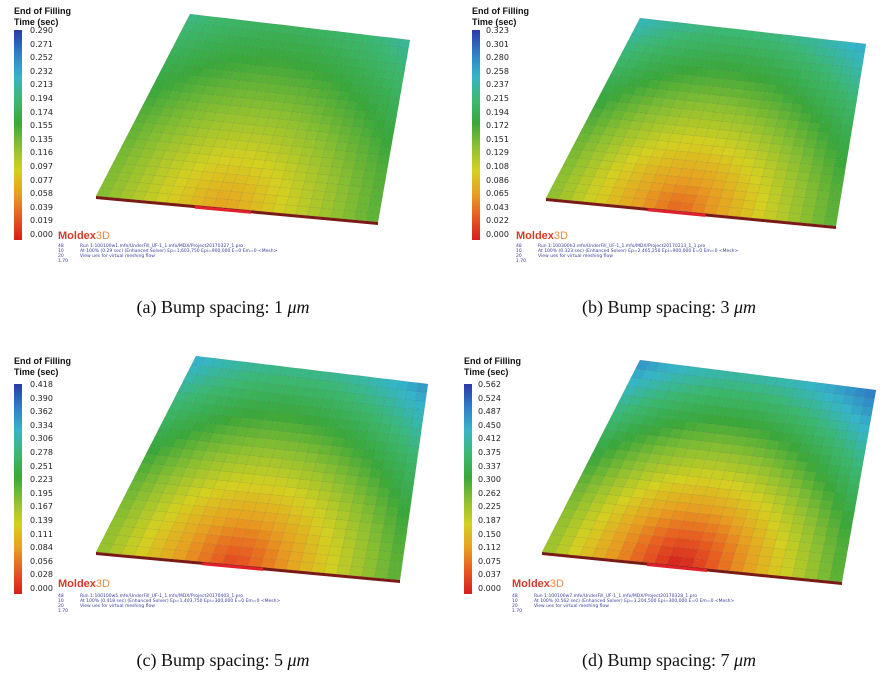 This screenshot has width=892, height=680. What do you see at coordinates (497, 58) in the screenshot?
I see `legend-value: 0.280` at bounding box center [497, 58].